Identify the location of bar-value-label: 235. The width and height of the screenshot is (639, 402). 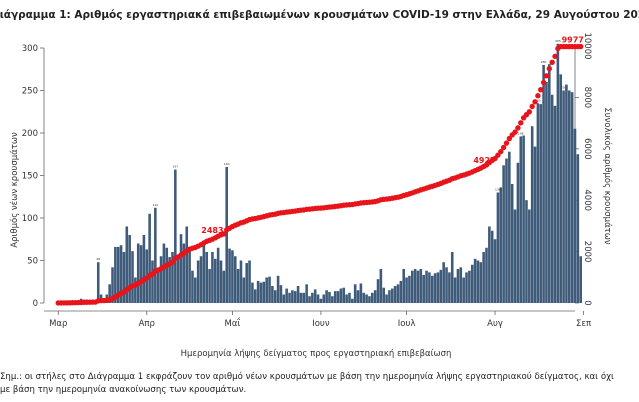
(538, 100).